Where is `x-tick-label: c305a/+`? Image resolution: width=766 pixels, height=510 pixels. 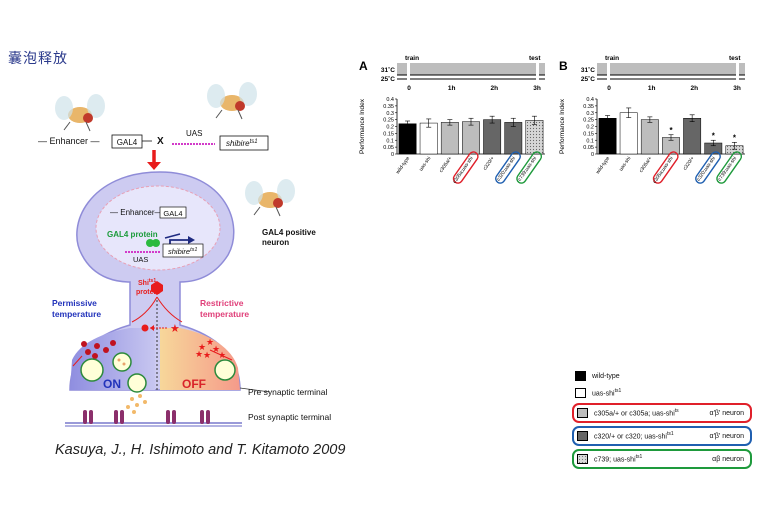
x-tick-label: c305a/+ is located at coordinates (445, 165).